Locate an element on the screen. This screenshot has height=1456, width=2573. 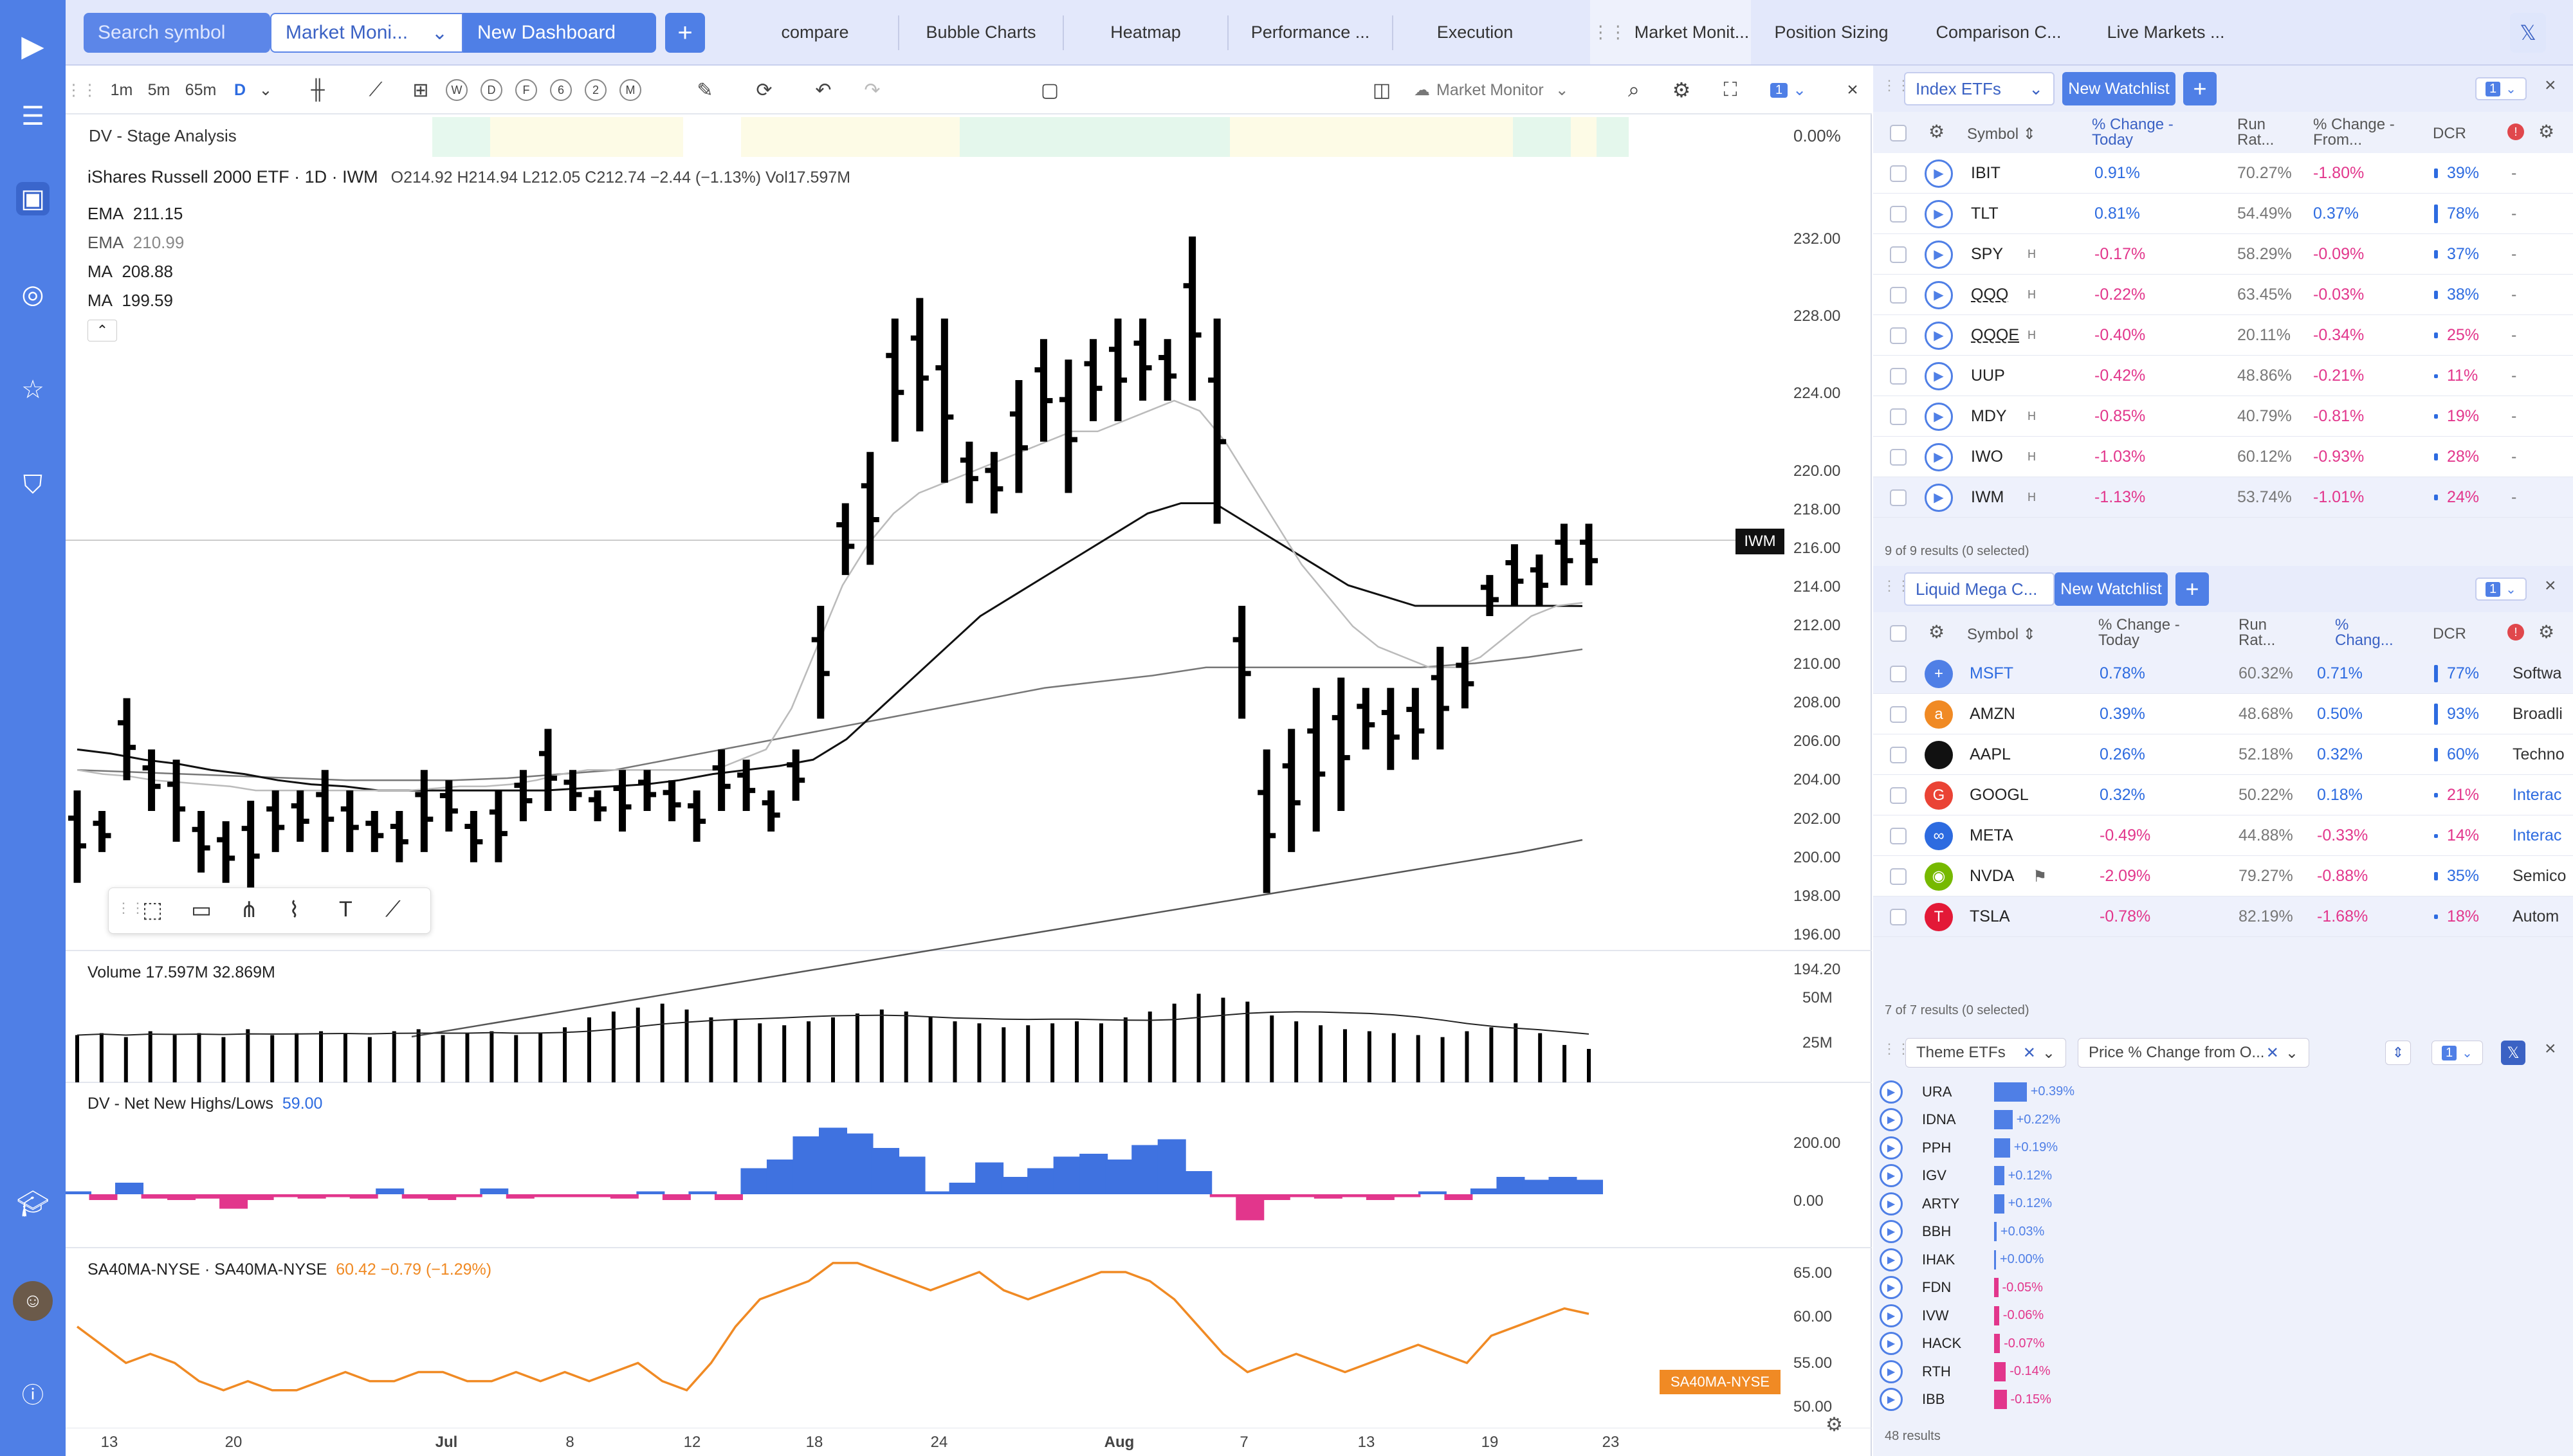
undo-icon: ↶ is located at coordinates (823, 90).